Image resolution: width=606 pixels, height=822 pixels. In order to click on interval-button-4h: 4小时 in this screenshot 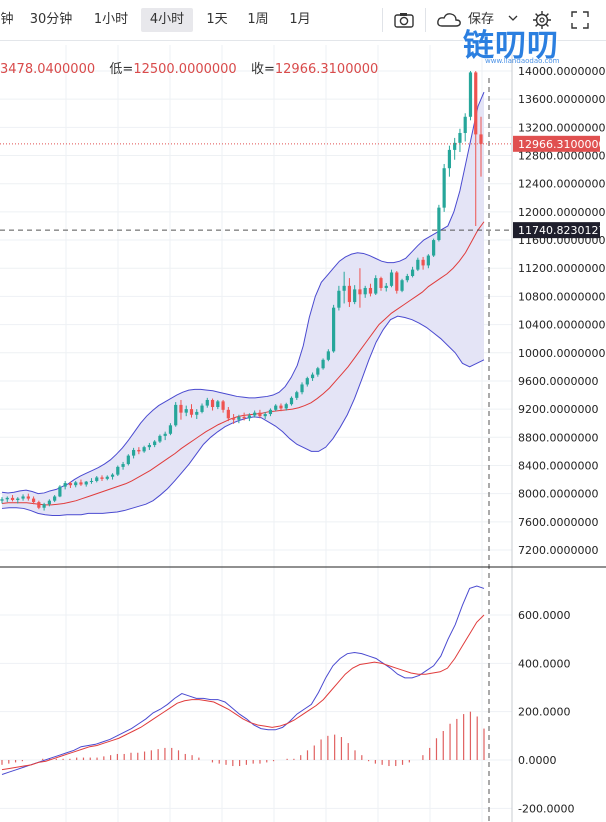, I will do `click(167, 20)`.